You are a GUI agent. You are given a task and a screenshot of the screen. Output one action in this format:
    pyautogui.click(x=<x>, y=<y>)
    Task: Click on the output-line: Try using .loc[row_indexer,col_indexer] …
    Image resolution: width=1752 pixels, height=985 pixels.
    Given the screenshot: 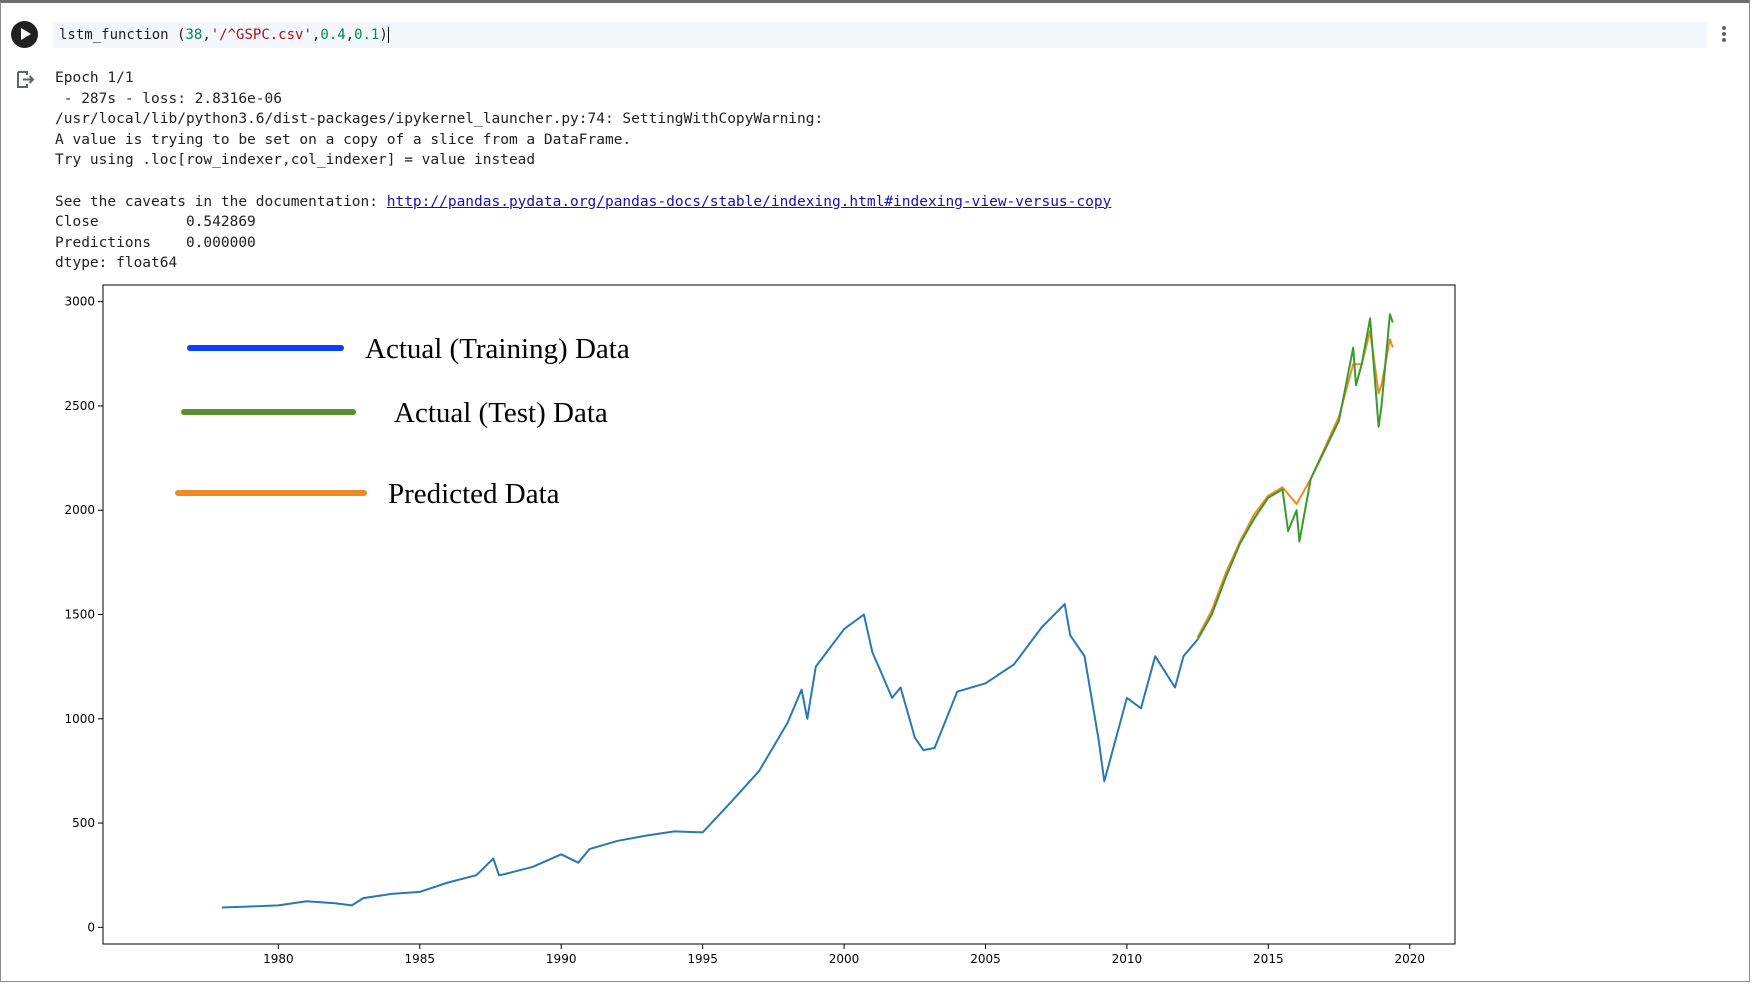 What is the action you would take?
    pyautogui.click(x=295, y=160)
    